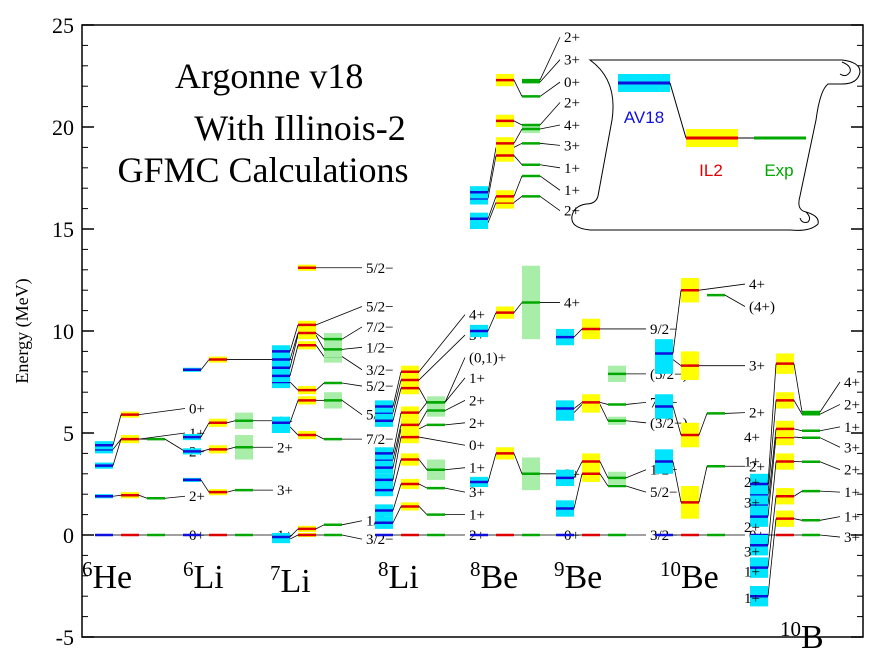 The image size is (872, 662). I want to click on y-tick-label: 5, so click(68, 433).